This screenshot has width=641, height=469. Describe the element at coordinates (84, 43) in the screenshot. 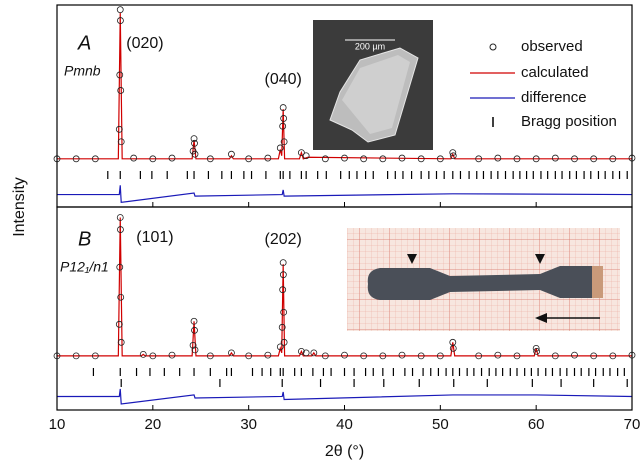

I see `panel-label: A` at that location.